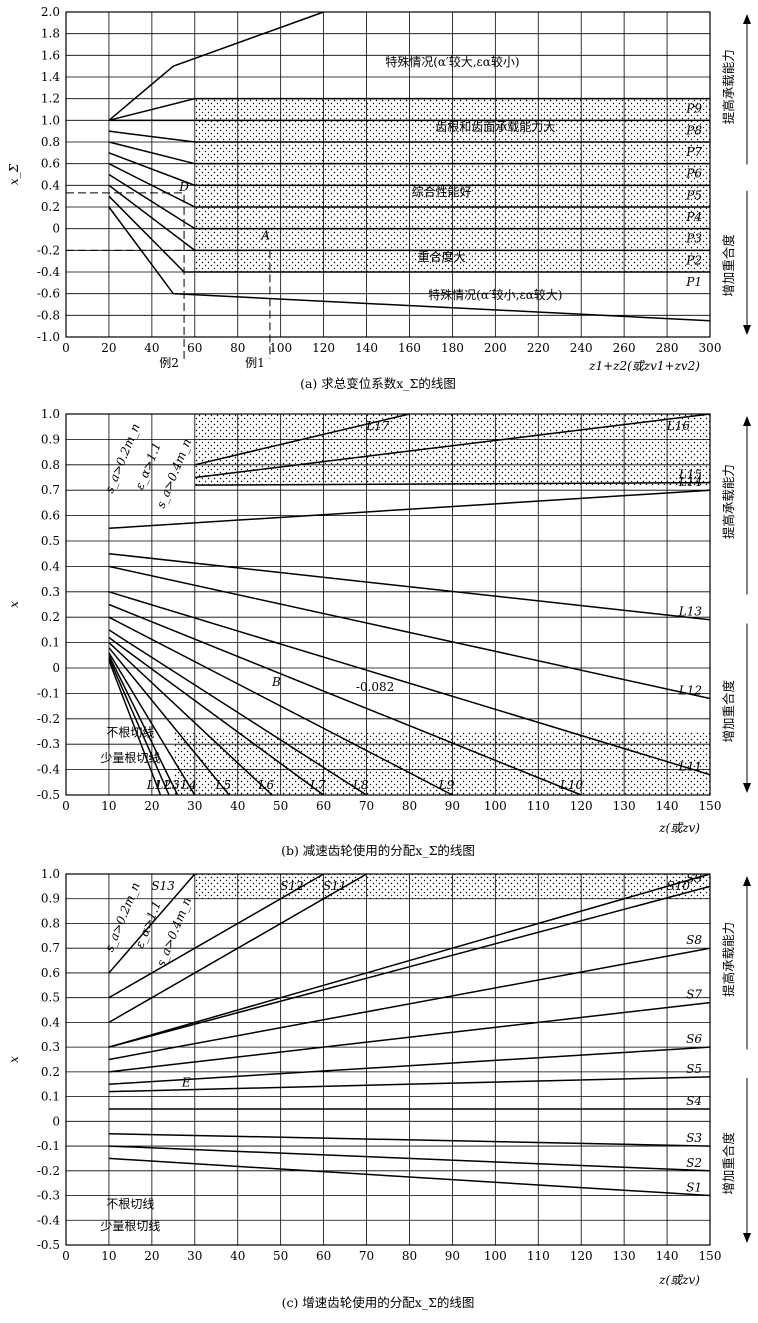 The height and width of the screenshot is (1323, 758). Describe the element at coordinates (694, 1163) in the screenshot. I see `series-label-S2: S2` at that location.